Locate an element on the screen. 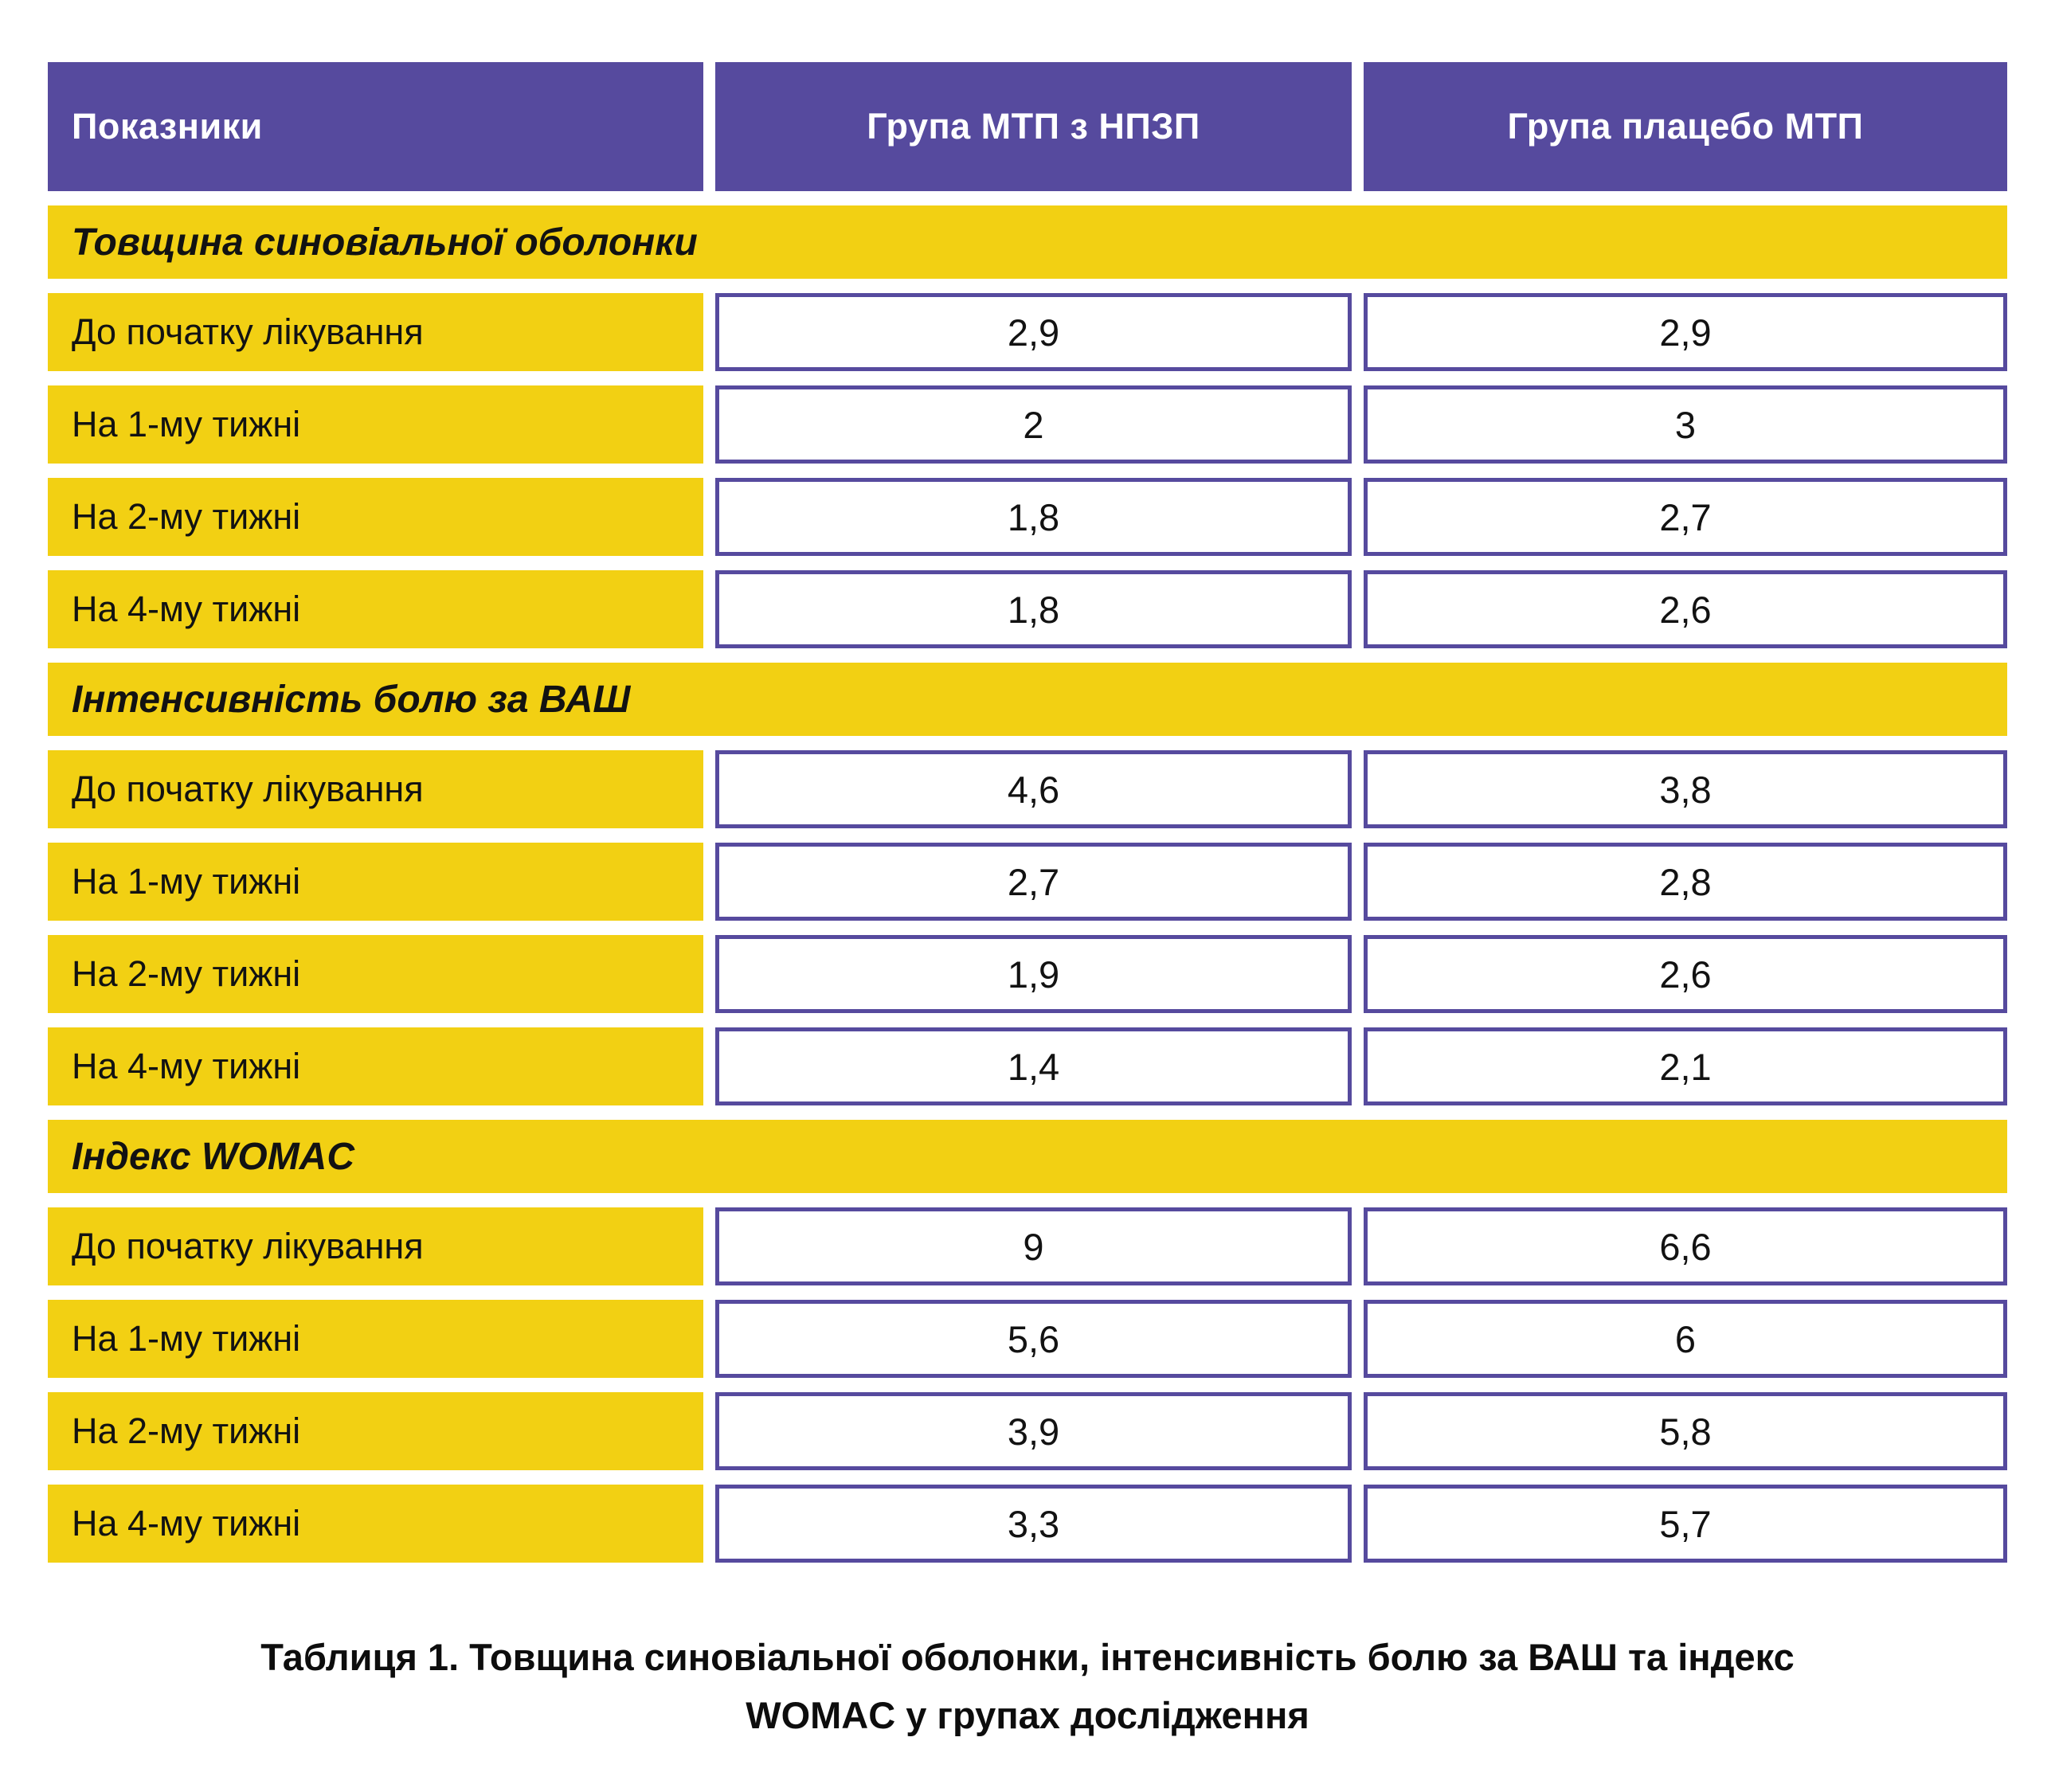 The height and width of the screenshot is (1792, 2055). value-cell: 1,4 is located at coordinates (1033, 1066).